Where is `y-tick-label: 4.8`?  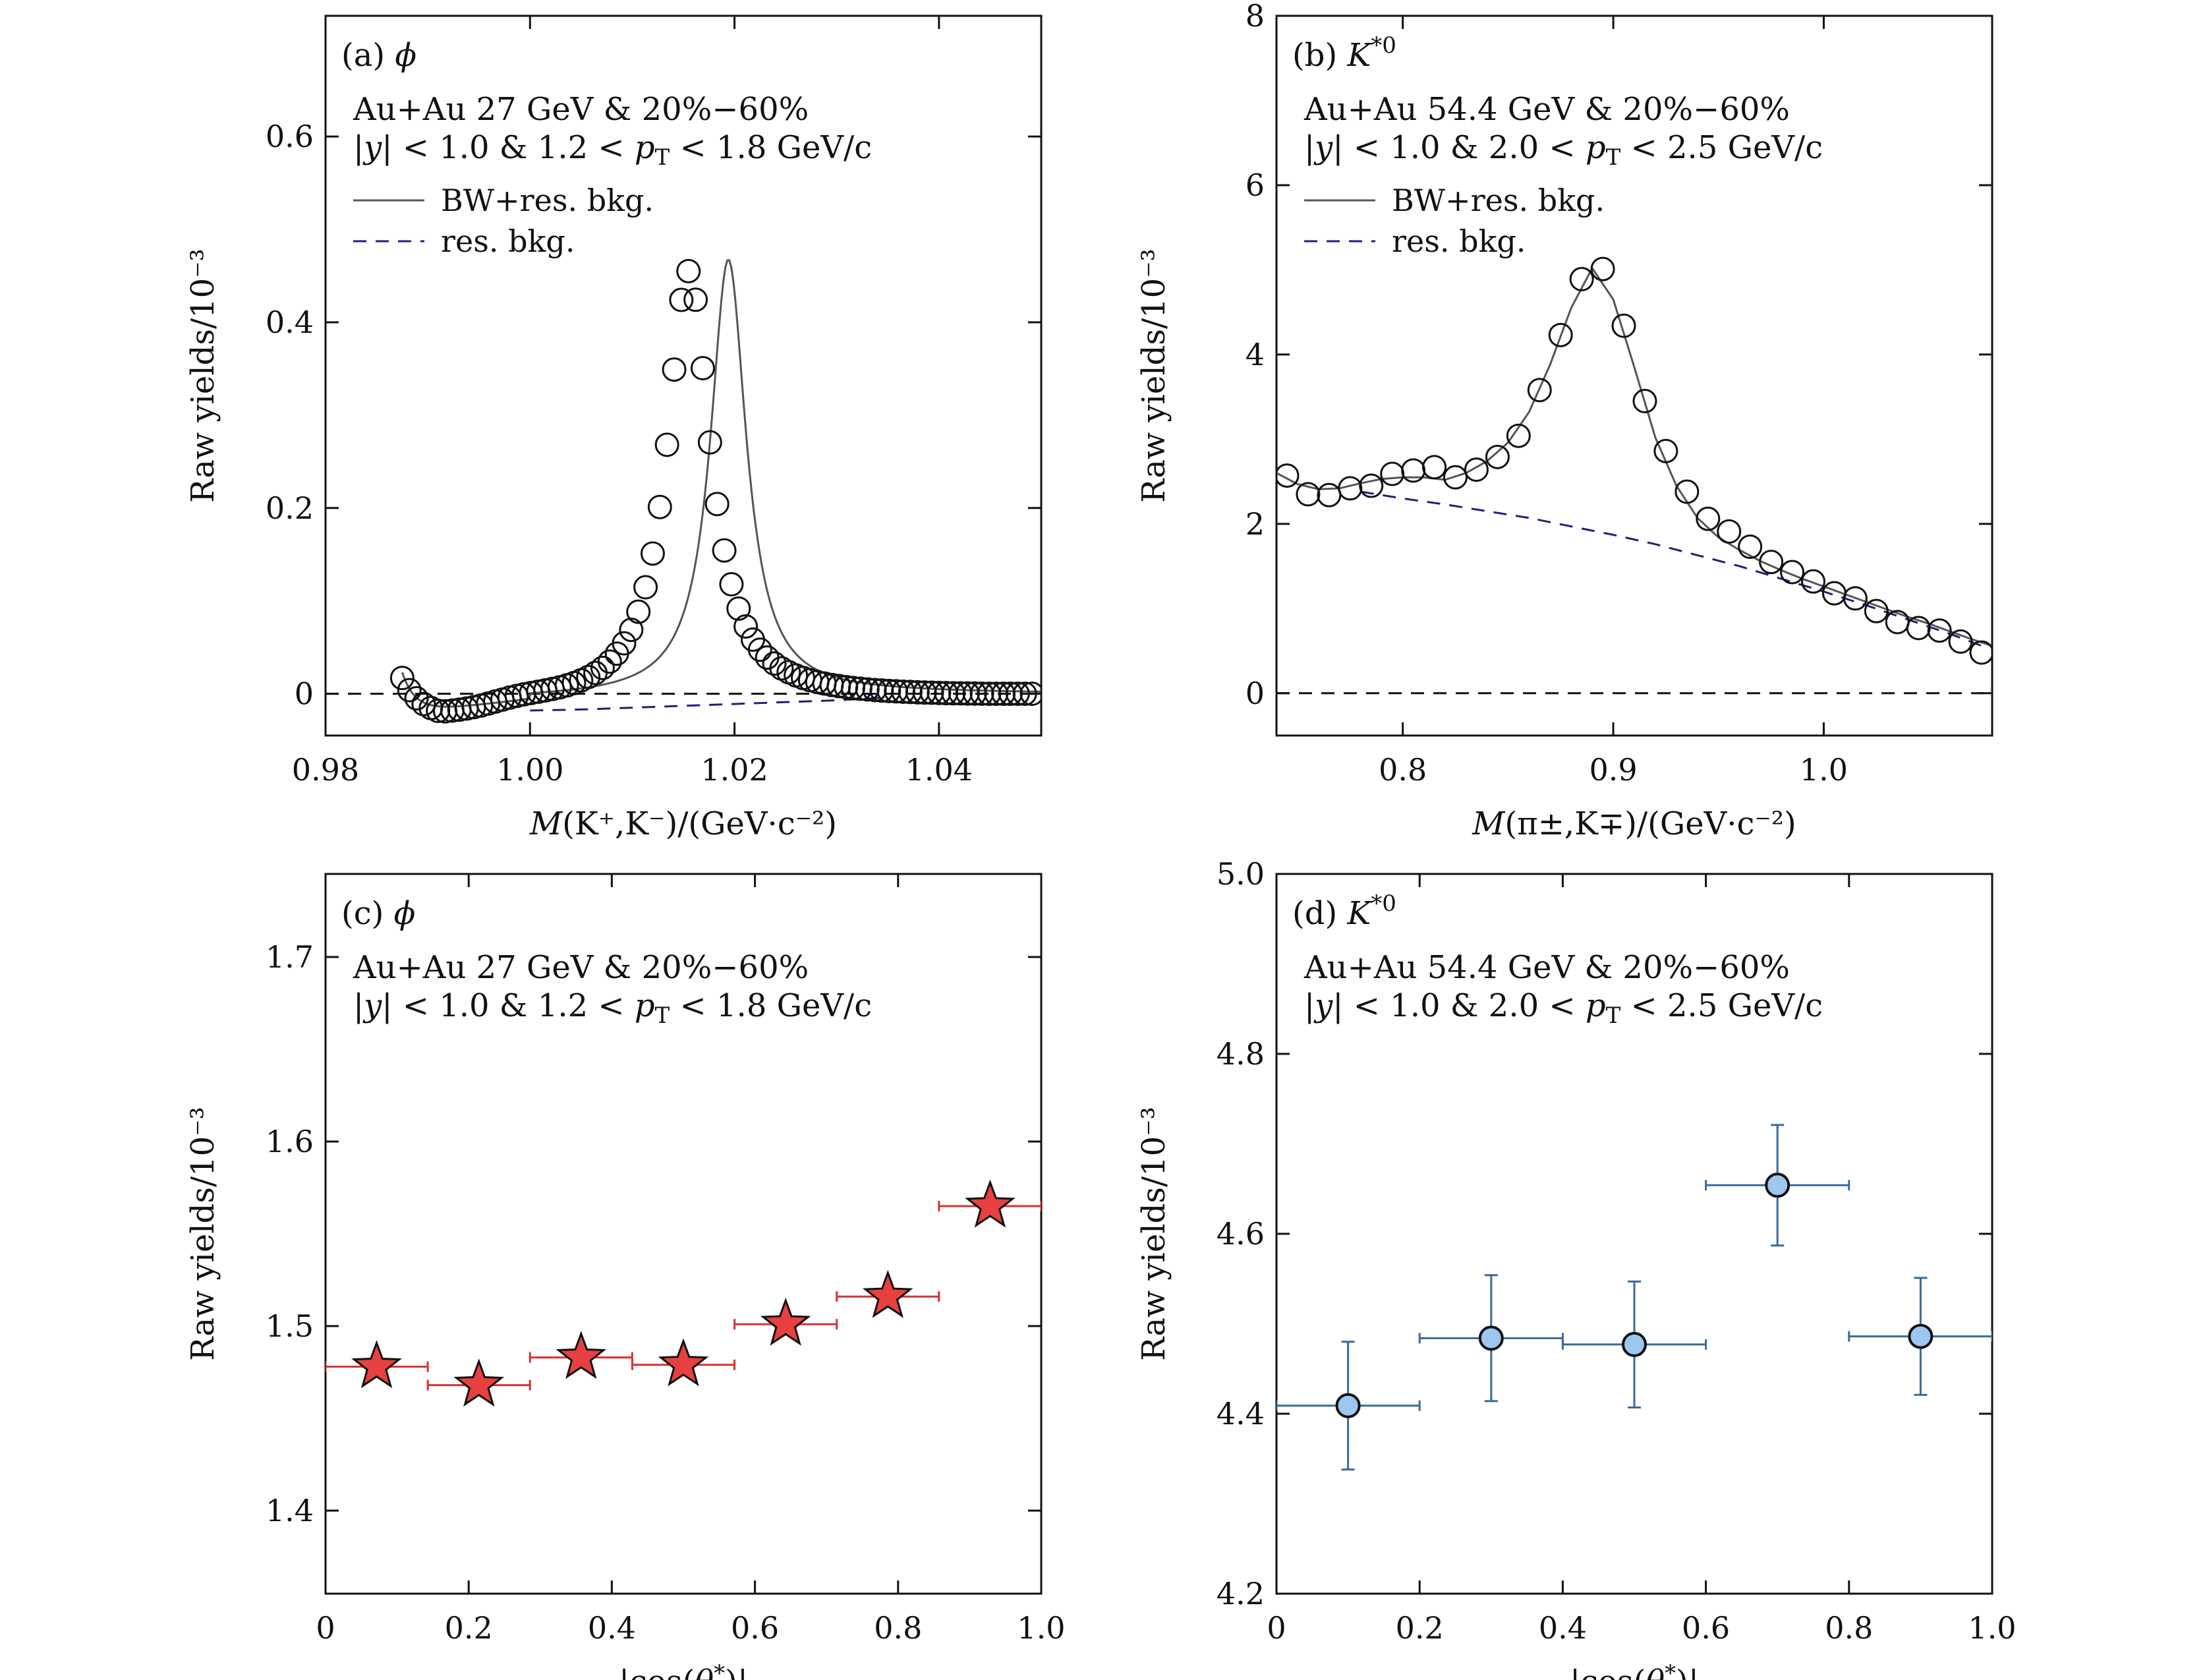 y-tick-label: 4.8 is located at coordinates (1241, 1054).